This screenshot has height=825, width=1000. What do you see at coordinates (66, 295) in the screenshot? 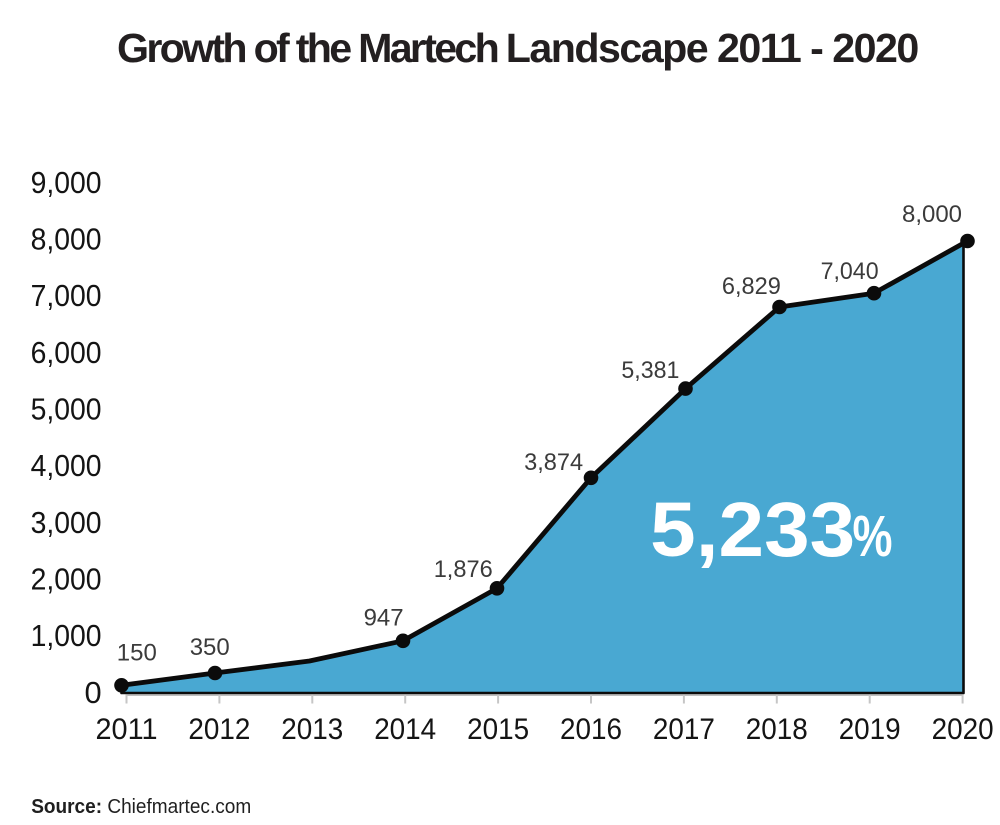
I see `svg-text: 7,000` at bounding box center [66, 295].